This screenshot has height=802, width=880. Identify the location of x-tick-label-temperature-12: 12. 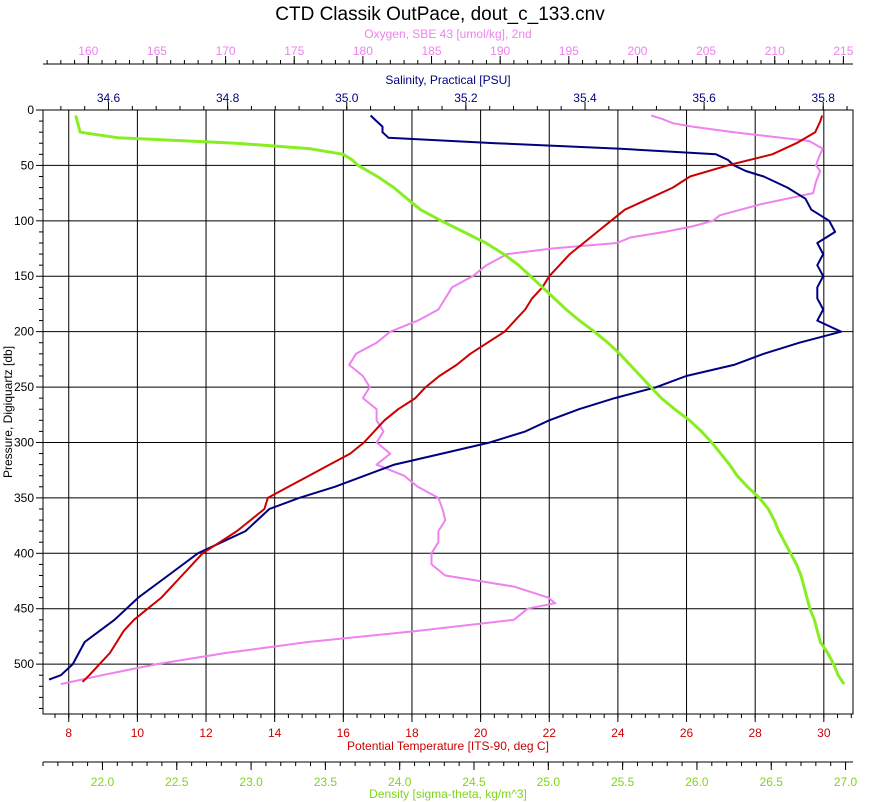
(206, 733).